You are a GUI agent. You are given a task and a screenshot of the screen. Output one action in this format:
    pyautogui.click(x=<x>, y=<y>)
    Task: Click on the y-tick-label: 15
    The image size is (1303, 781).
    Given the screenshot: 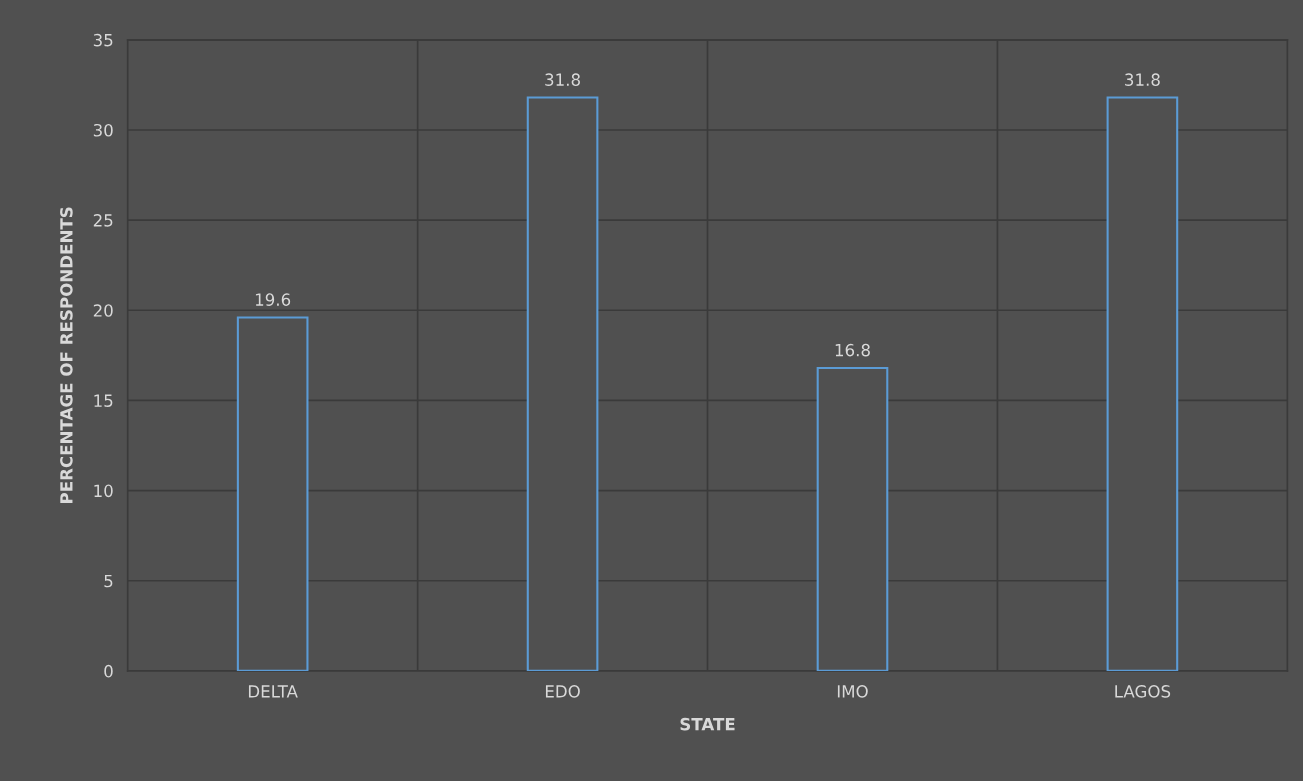 What is the action you would take?
    pyautogui.click(x=103, y=400)
    